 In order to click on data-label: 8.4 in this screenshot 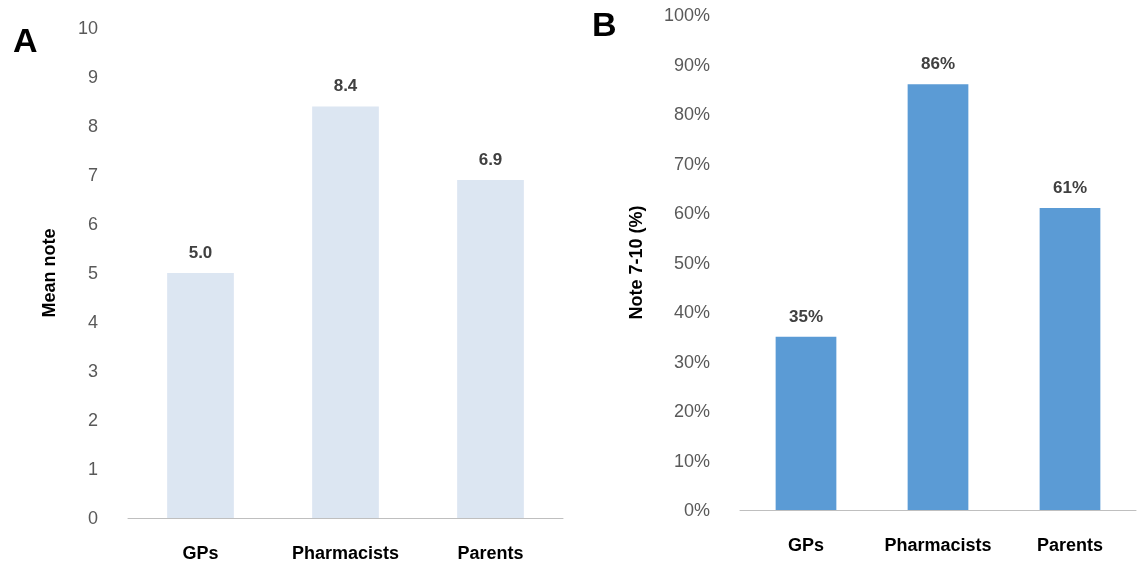, I will do `click(345, 86)`.